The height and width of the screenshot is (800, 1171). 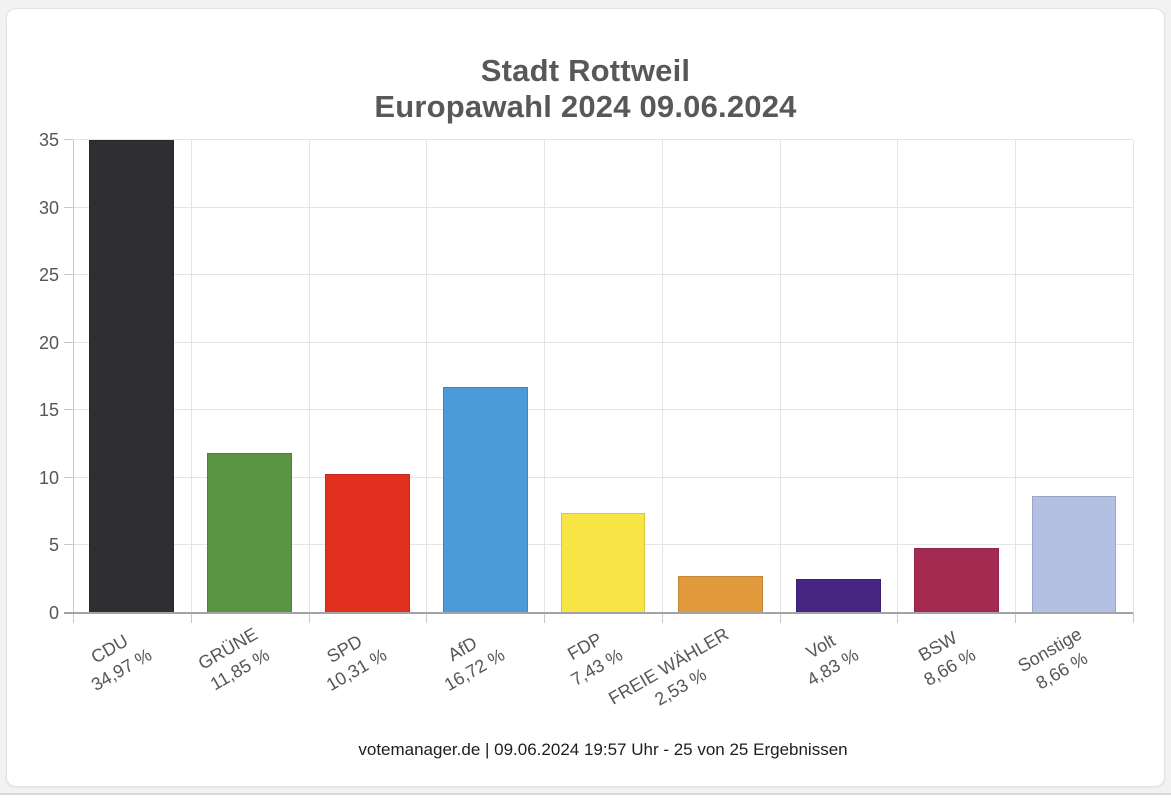 I want to click on x-tick-label-afd: AfD 16,72 %, so click(x=468, y=659).